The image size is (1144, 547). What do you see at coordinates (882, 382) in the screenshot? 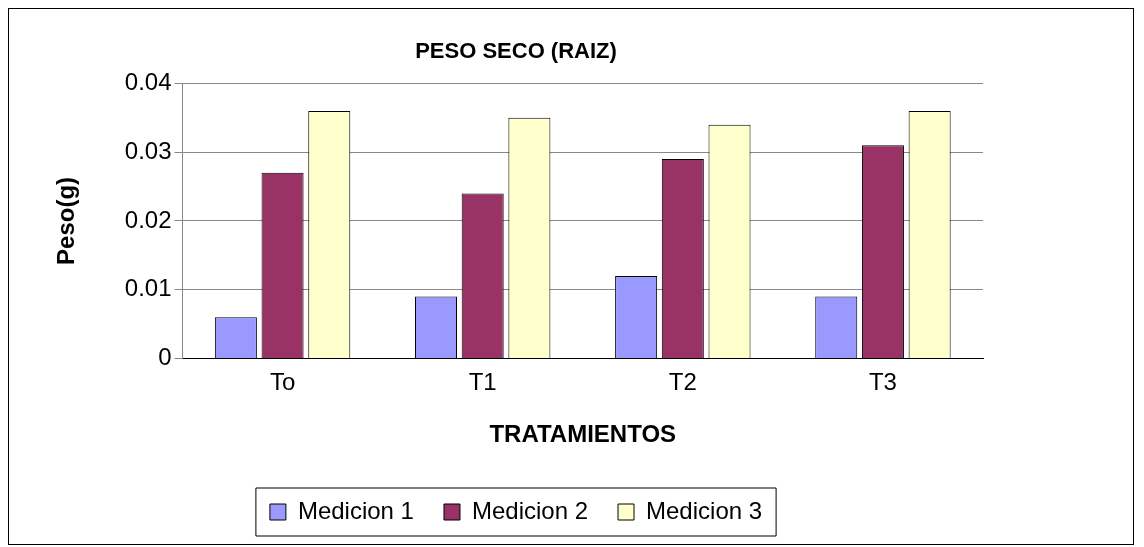
I see `x-tick-label: T3` at bounding box center [882, 382].